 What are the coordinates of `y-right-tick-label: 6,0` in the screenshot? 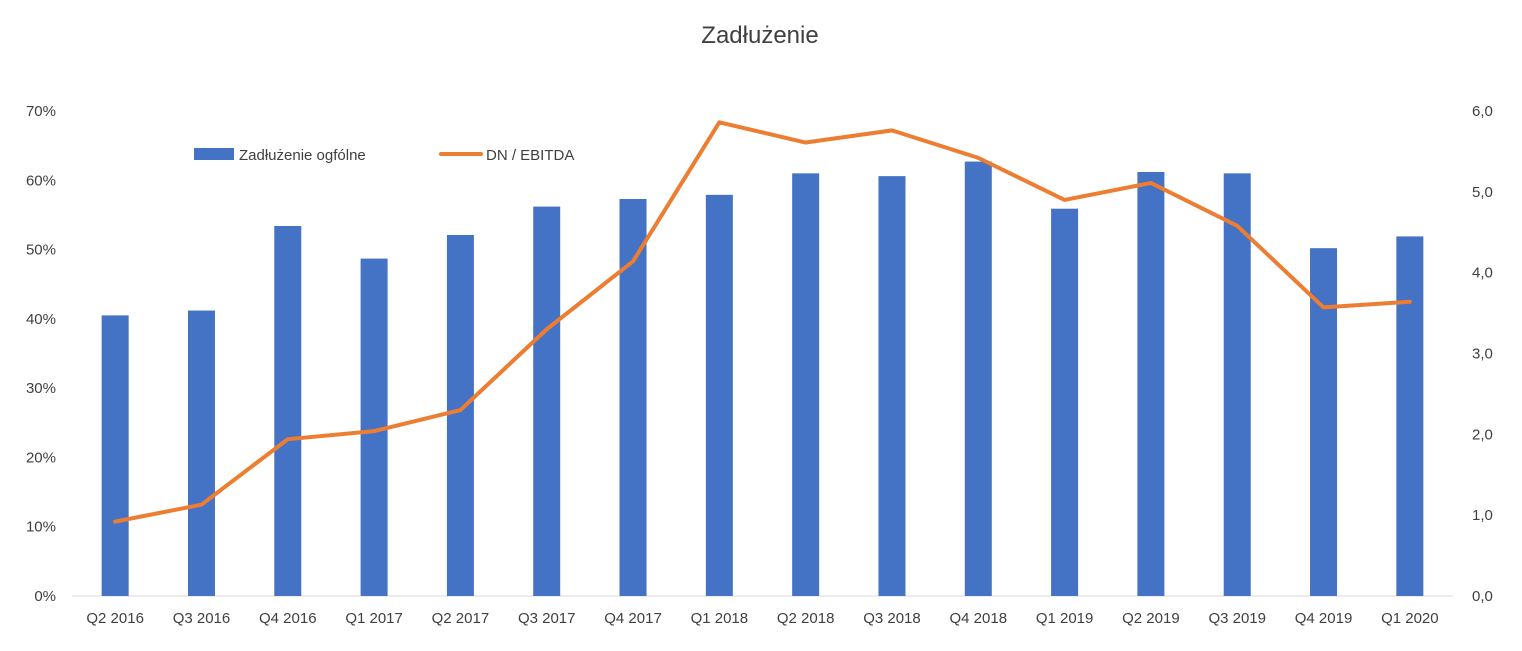 It's located at (1482, 111).